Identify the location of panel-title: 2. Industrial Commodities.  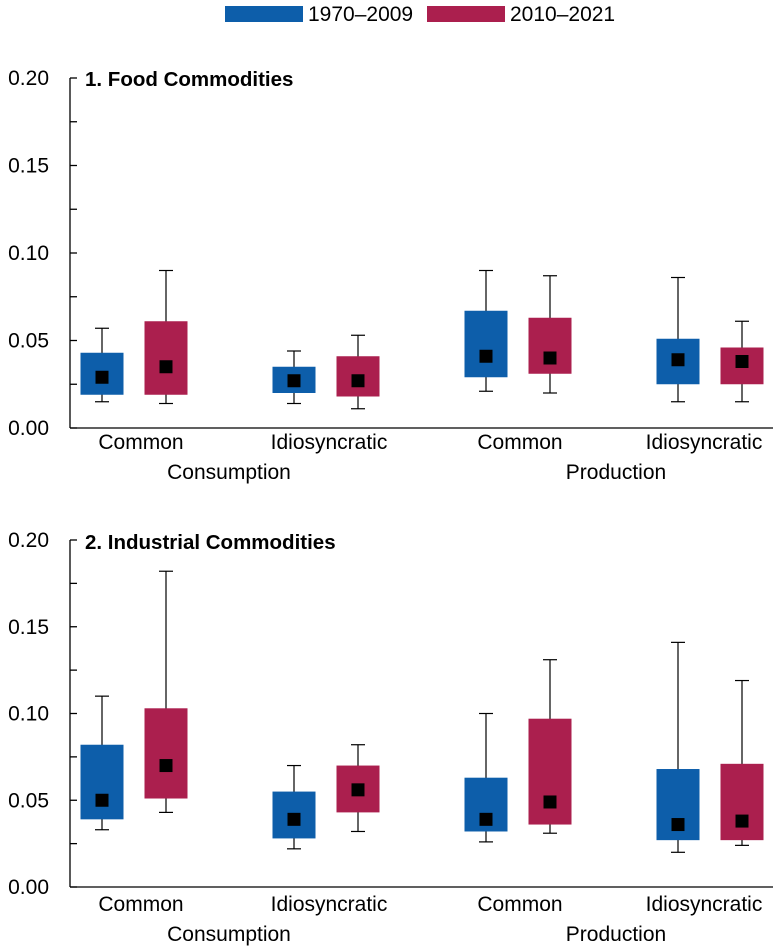
(210, 542).